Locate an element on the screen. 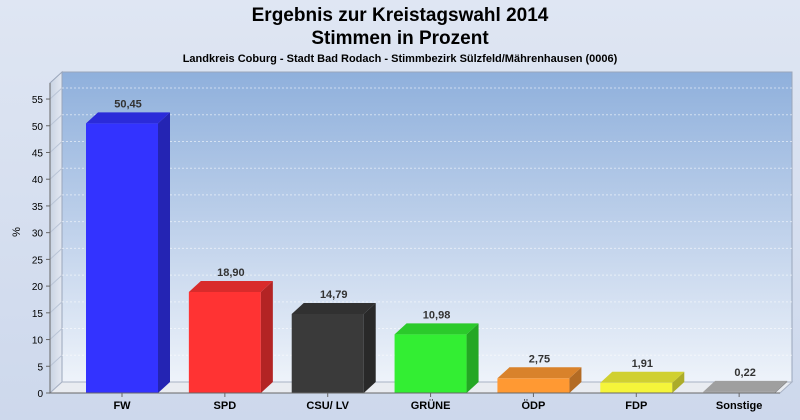 The height and width of the screenshot is (420, 800). x-tick-label: Sonstige is located at coordinates (739, 406).